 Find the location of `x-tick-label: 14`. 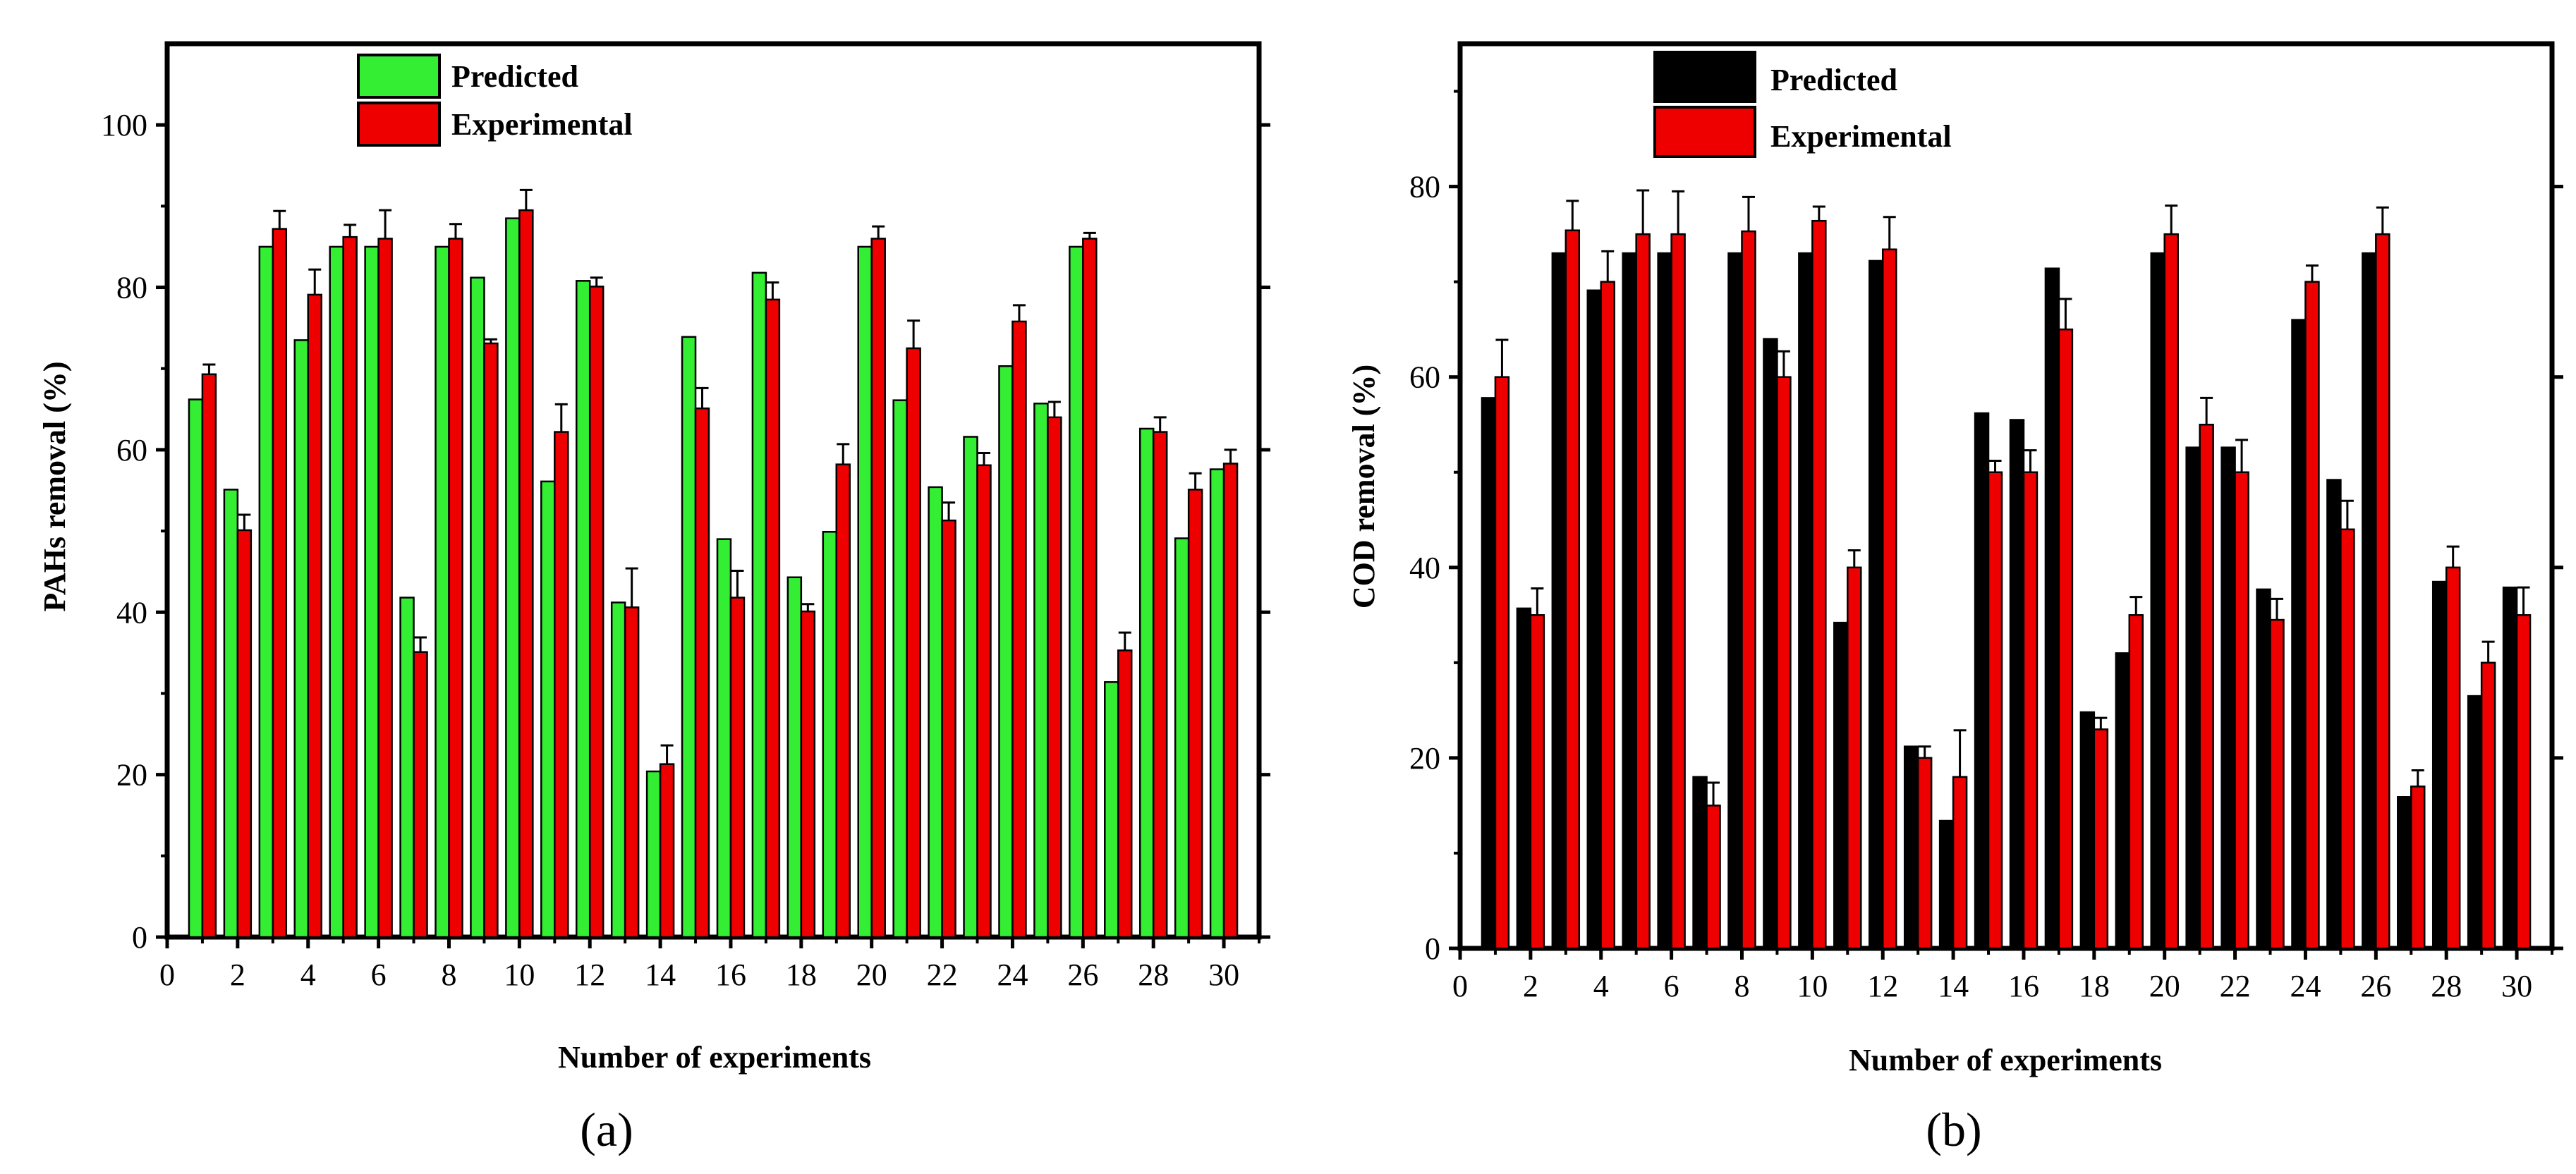

x-tick-label: 14 is located at coordinates (1953, 986).